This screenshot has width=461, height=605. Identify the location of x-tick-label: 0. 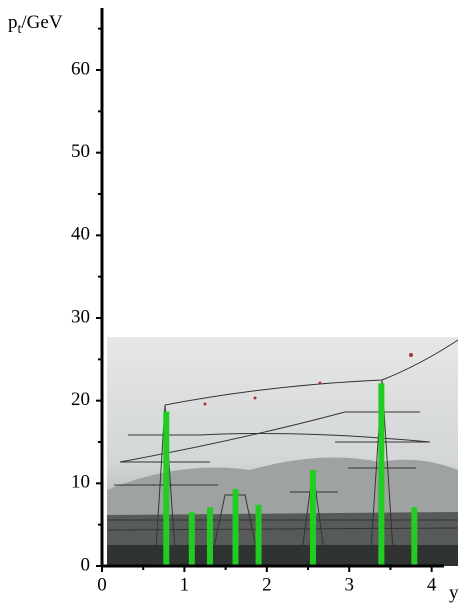
(102, 584).